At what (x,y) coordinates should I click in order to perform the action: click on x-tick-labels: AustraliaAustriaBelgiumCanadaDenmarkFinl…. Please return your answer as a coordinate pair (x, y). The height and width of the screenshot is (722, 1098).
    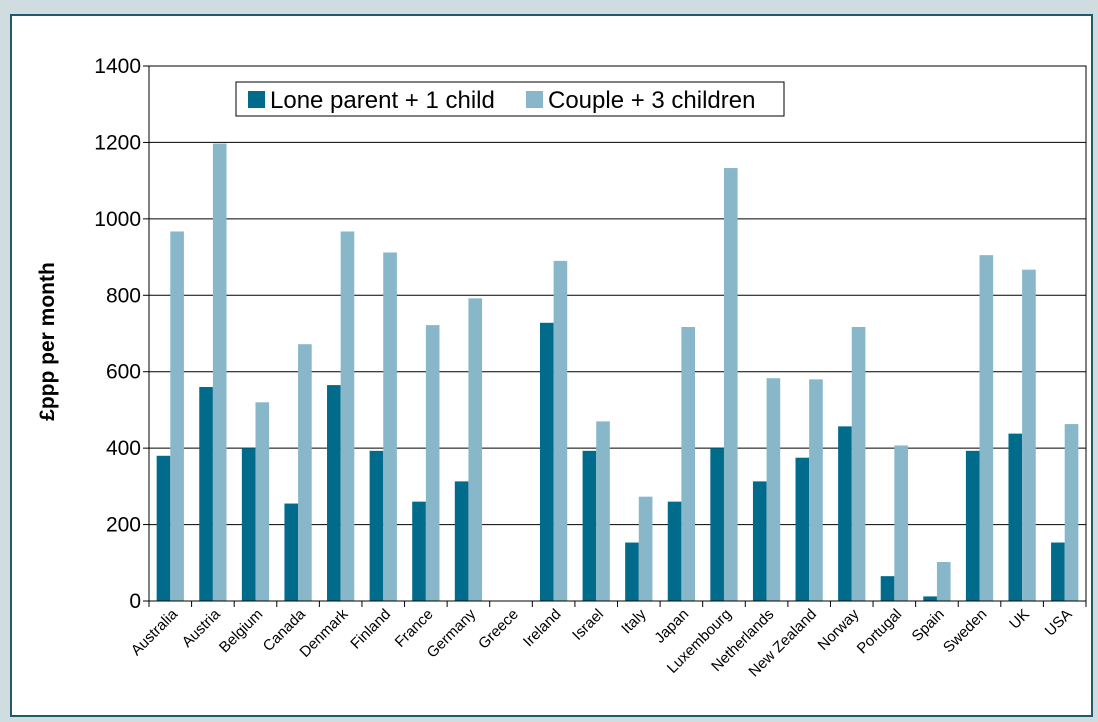
    Looking at the image, I should click on (602, 642).